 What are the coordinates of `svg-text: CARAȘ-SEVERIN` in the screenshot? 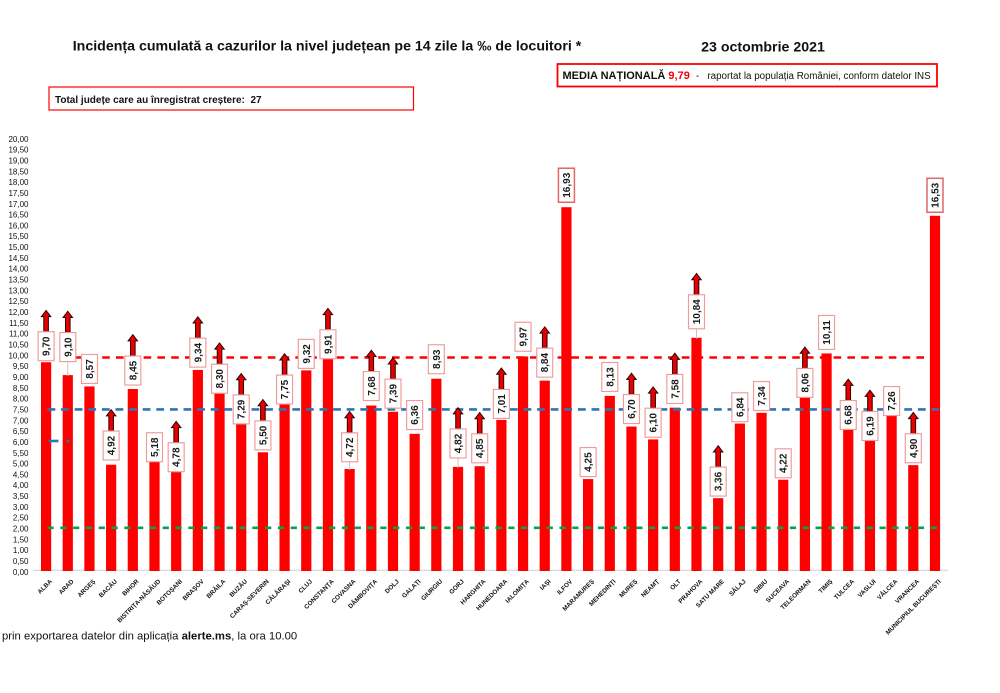 It's located at (250, 599).